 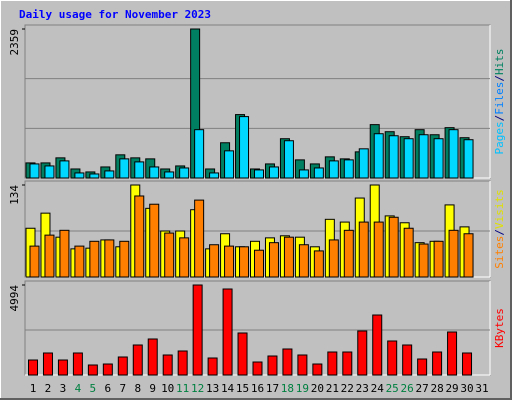 What do you see at coordinates (481, 388) in the screenshot?
I see `x-tick-label: 31` at bounding box center [481, 388].